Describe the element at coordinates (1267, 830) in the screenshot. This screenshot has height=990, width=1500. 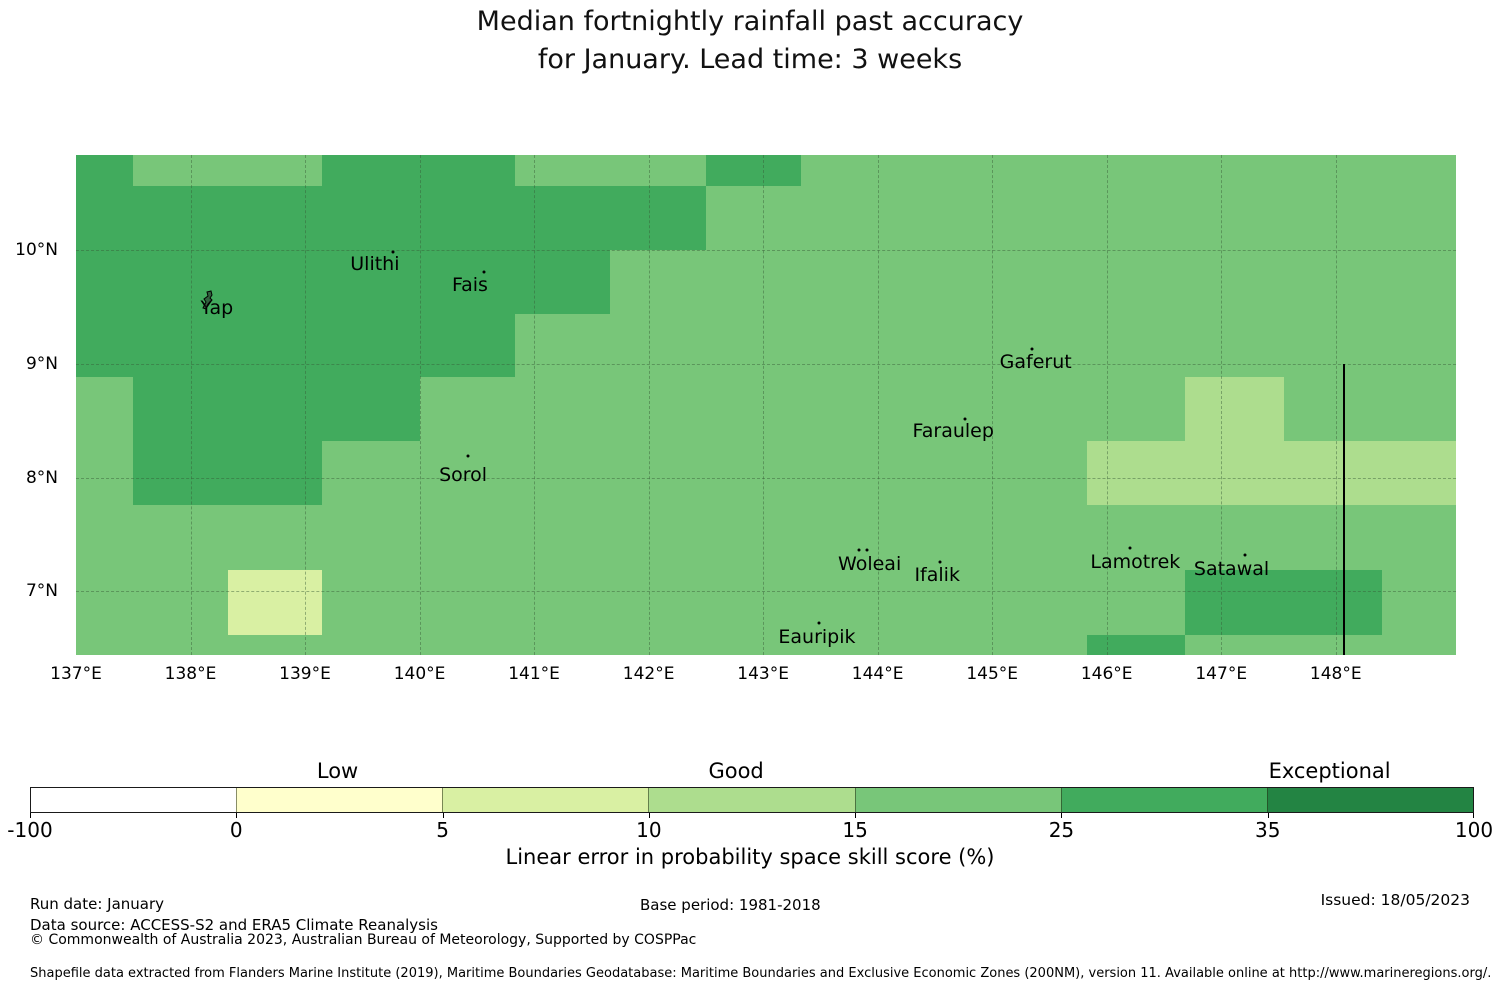
I see `colorbar-tick-label: 35` at that location.